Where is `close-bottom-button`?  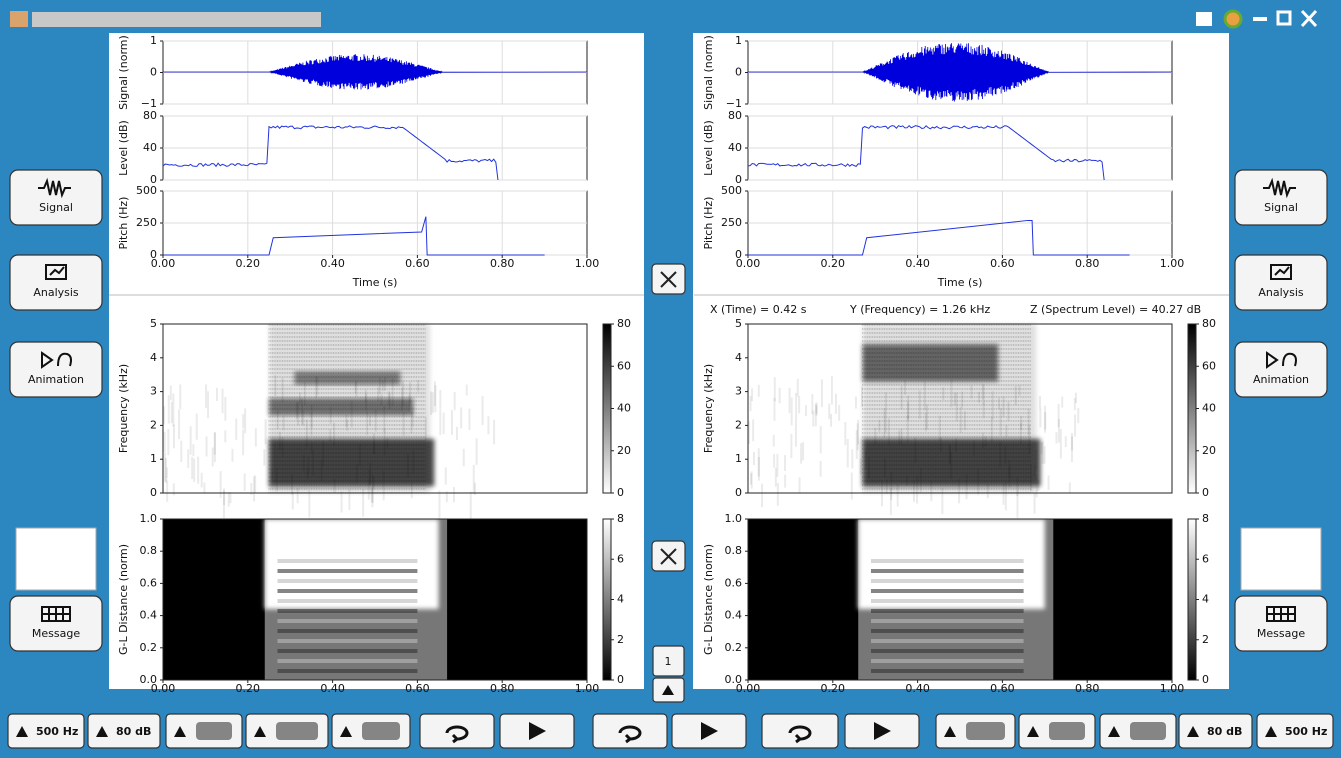 close-bottom-button is located at coordinates (668, 556).